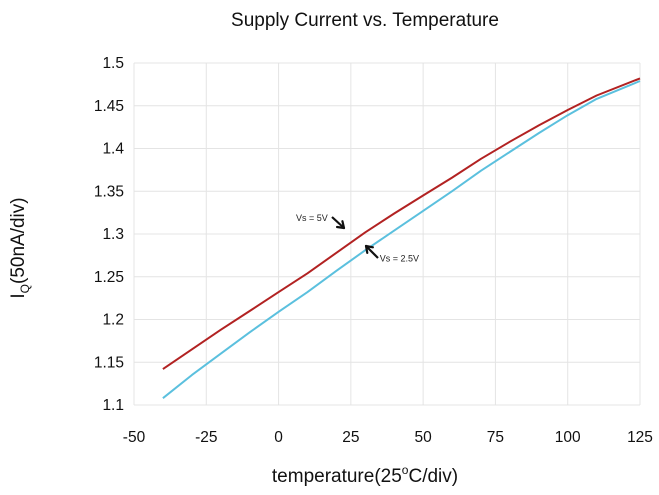 This screenshot has height=495, width=659. Describe the element at coordinates (109, 191) in the screenshot. I see `y-tick-label: 1.35` at that location.